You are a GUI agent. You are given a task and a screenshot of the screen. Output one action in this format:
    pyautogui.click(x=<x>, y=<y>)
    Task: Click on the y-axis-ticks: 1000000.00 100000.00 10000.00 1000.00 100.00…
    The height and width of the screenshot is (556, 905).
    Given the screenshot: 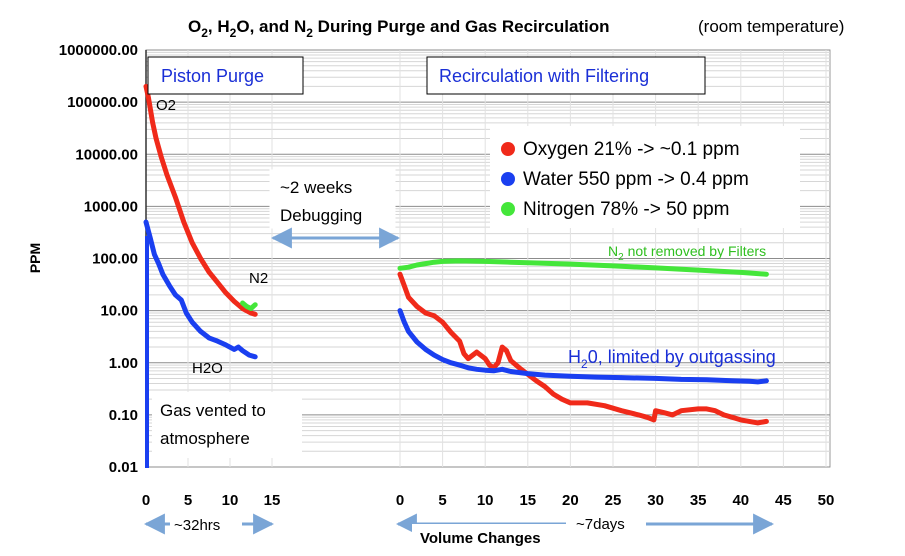 What is the action you would take?
    pyautogui.click(x=98, y=259)
    